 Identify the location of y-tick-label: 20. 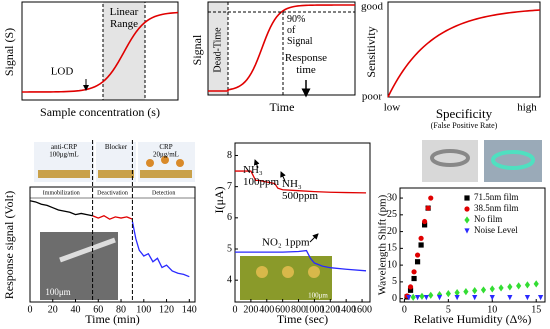
(392, 231).